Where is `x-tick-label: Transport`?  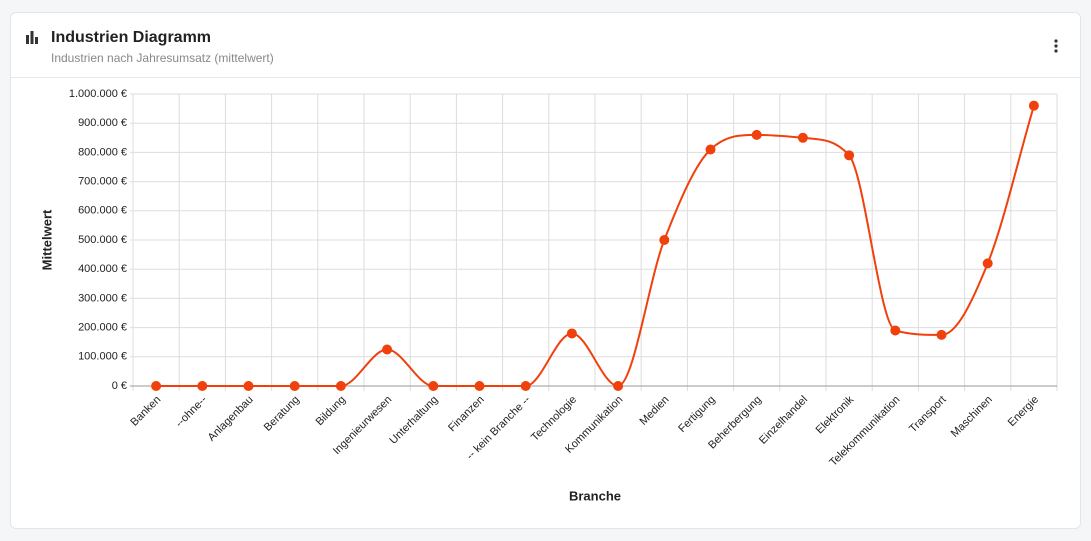
x-tick-label: Transport is located at coordinates (927, 414).